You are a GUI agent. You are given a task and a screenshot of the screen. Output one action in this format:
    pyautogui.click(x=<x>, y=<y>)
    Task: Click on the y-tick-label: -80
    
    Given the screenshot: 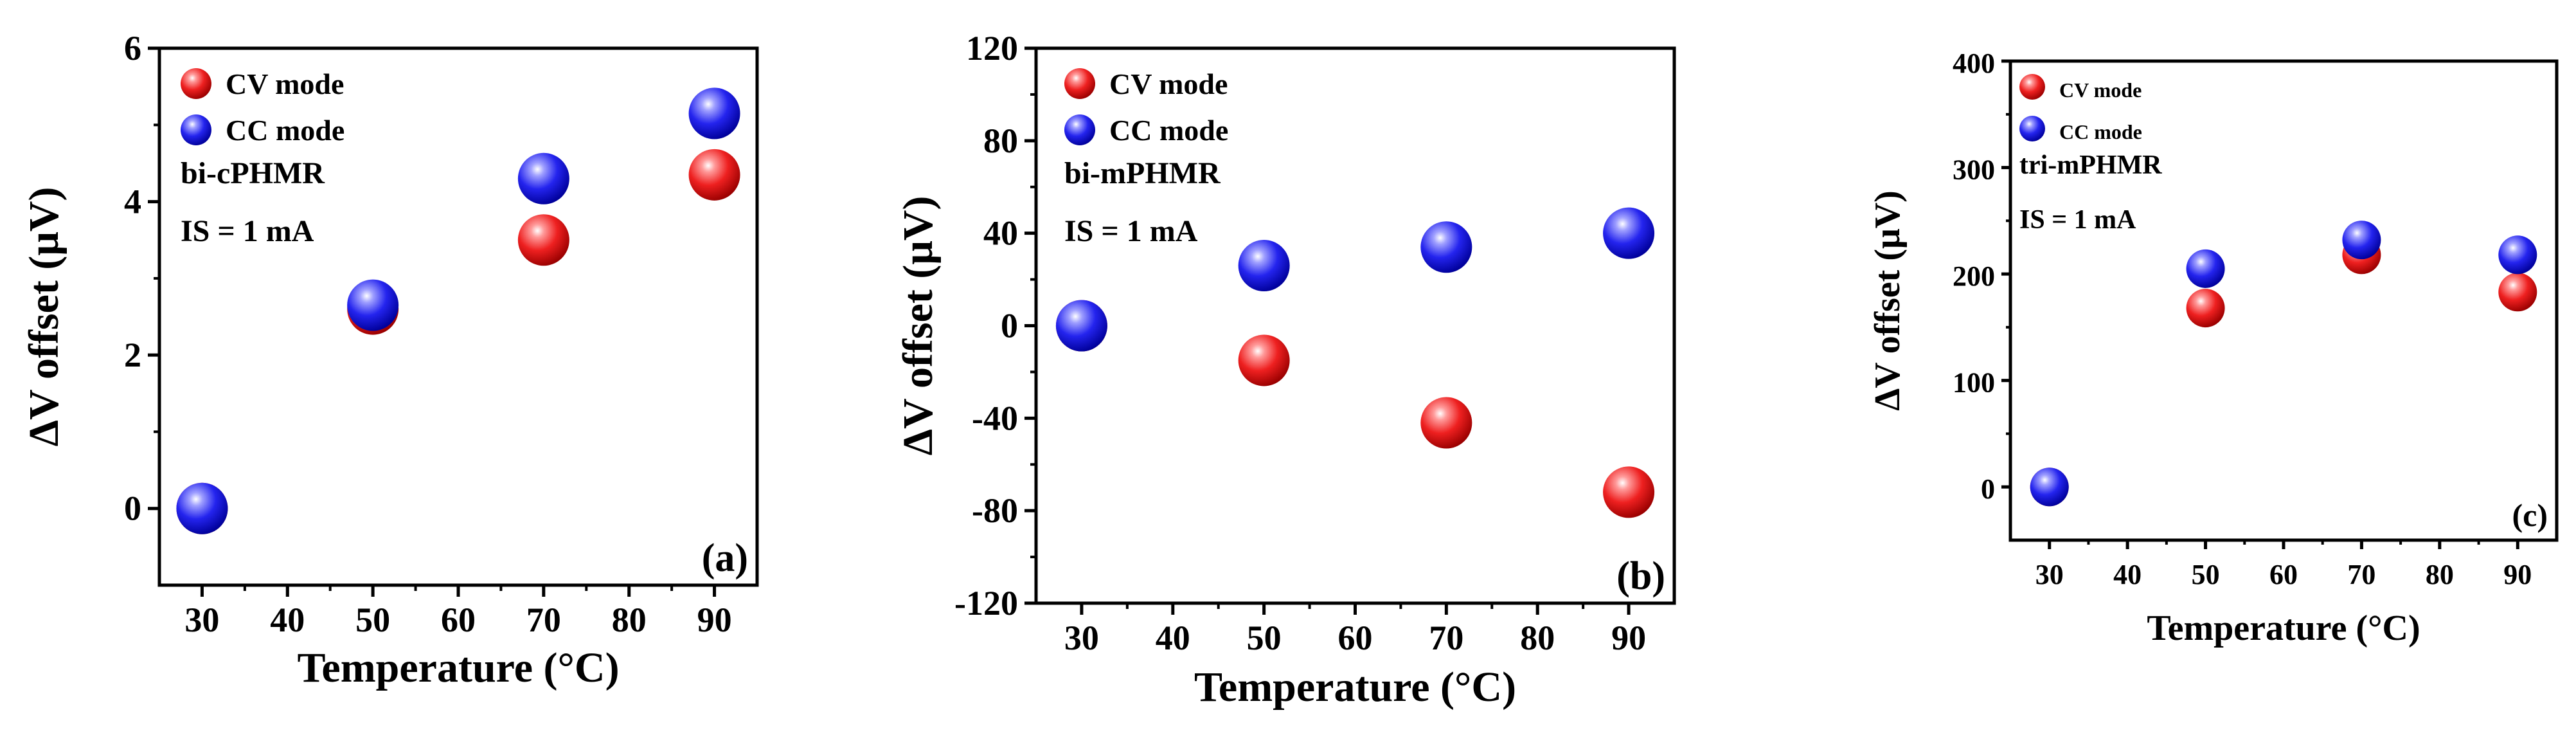 What is the action you would take?
    pyautogui.click(x=995, y=511)
    